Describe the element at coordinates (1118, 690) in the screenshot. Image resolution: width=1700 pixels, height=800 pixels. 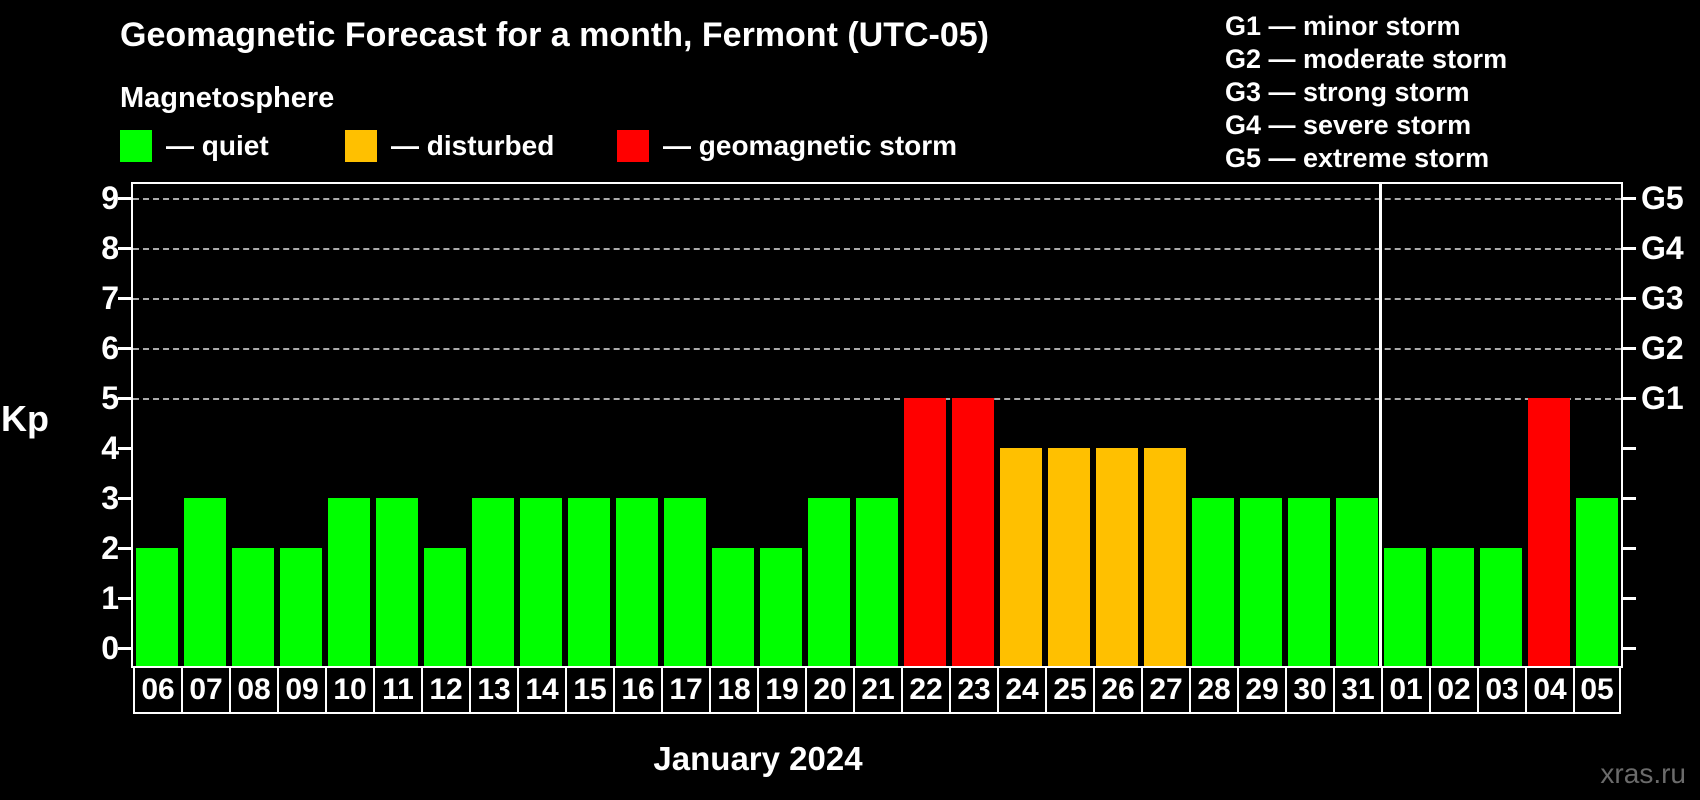
I see `day-label-26: 26` at that location.